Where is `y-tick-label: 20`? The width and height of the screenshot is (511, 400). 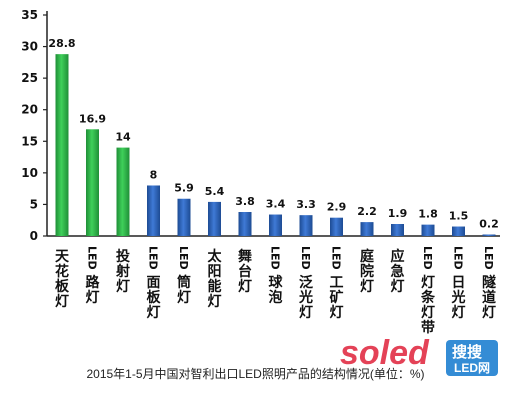 y-tick-label: 20 is located at coordinates (29, 110).